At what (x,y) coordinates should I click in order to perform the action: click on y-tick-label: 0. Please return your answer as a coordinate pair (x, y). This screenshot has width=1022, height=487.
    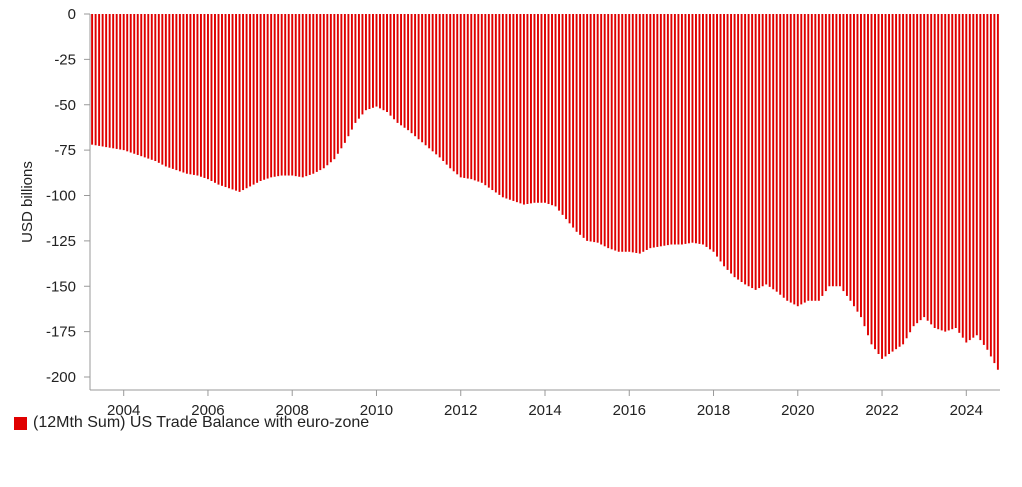
    Looking at the image, I should click on (72, 14).